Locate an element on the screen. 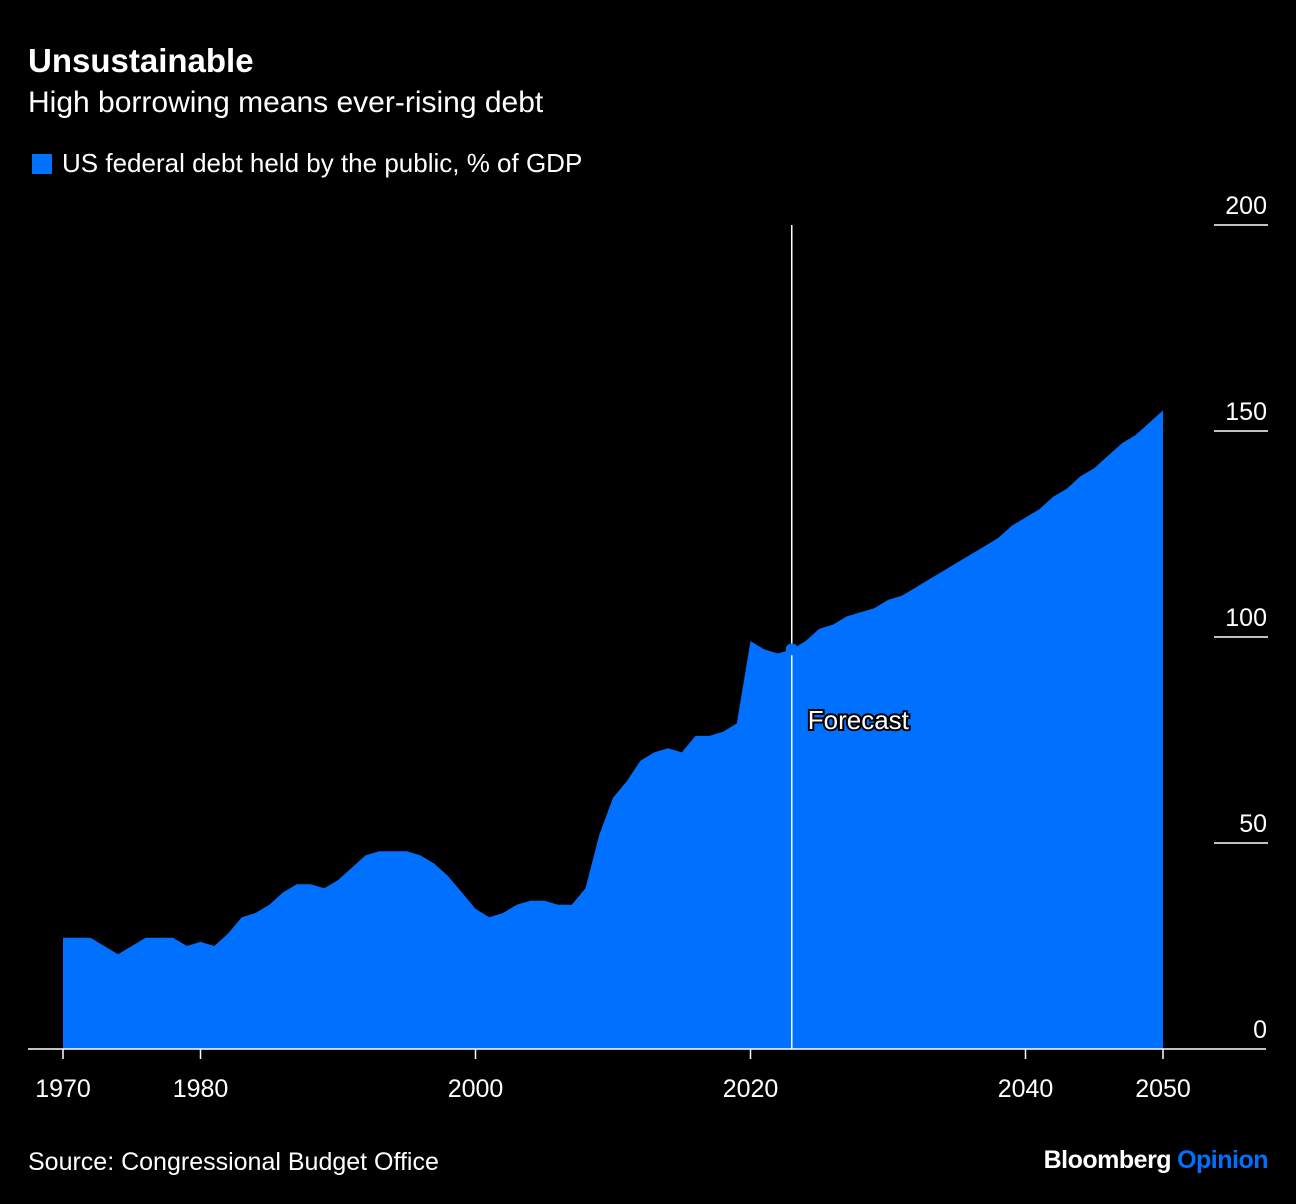  chart-subtitle: High borrowing means ever-rising debt is located at coordinates (286, 102).